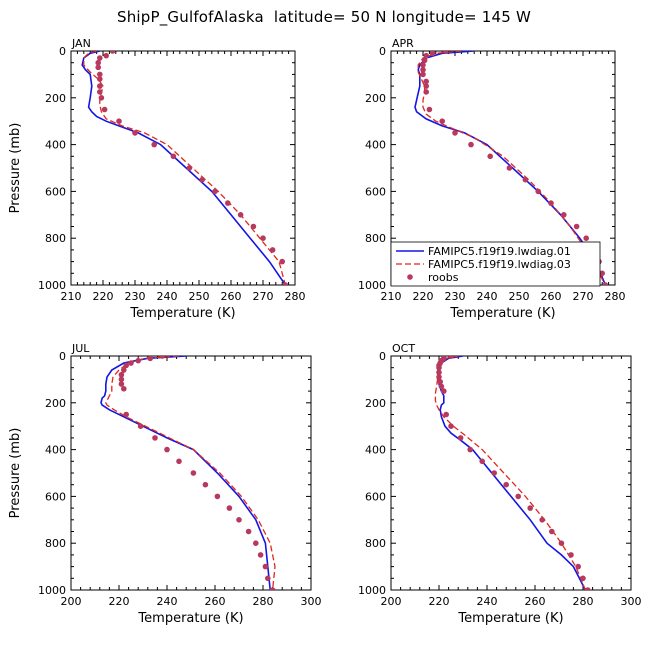  I want to click on legend-box, so click(495, 264).